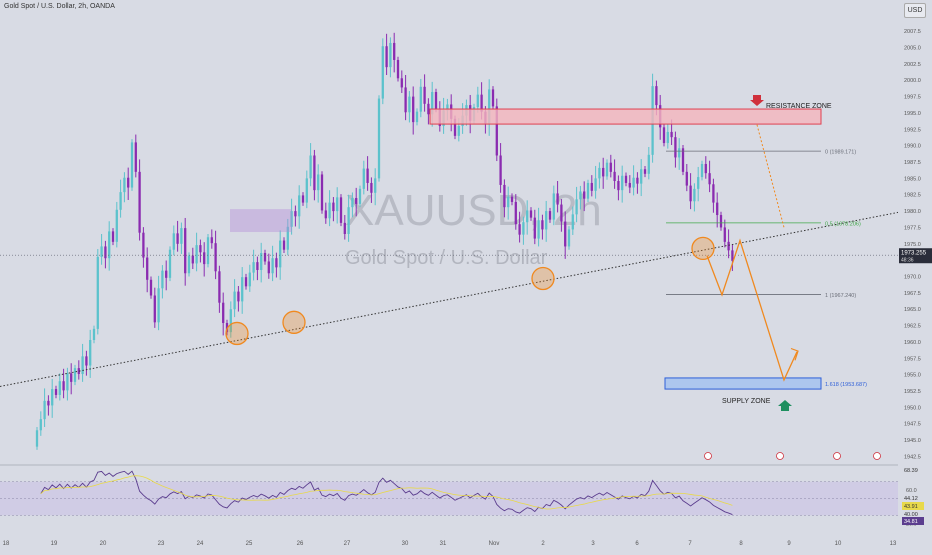  What do you see at coordinates (770, 176) in the screenshot?
I see `projection-dashed-line` at bounding box center [770, 176].